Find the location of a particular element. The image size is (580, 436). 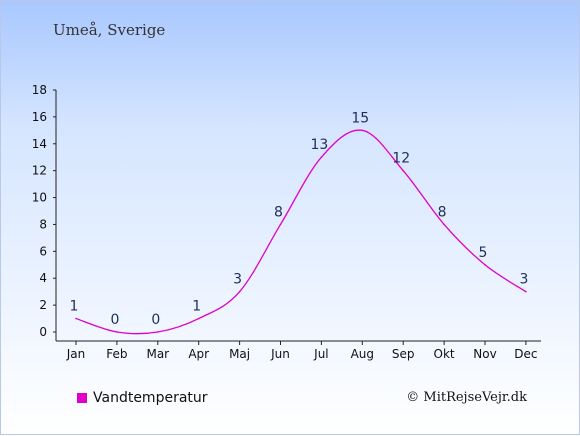

y-tick-label: 18 is located at coordinates (39, 90).